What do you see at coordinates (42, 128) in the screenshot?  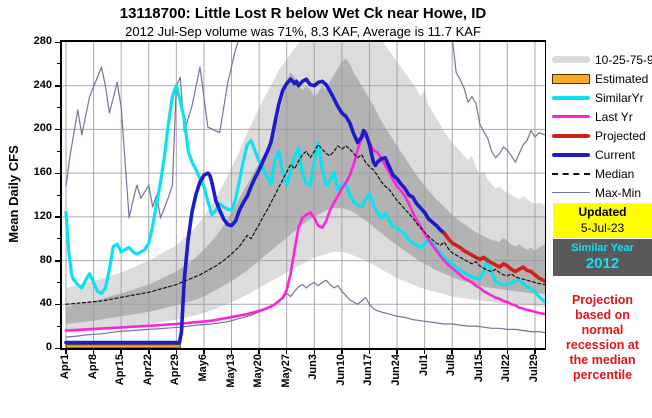 I see `y-tick-label: 200` at bounding box center [42, 128].